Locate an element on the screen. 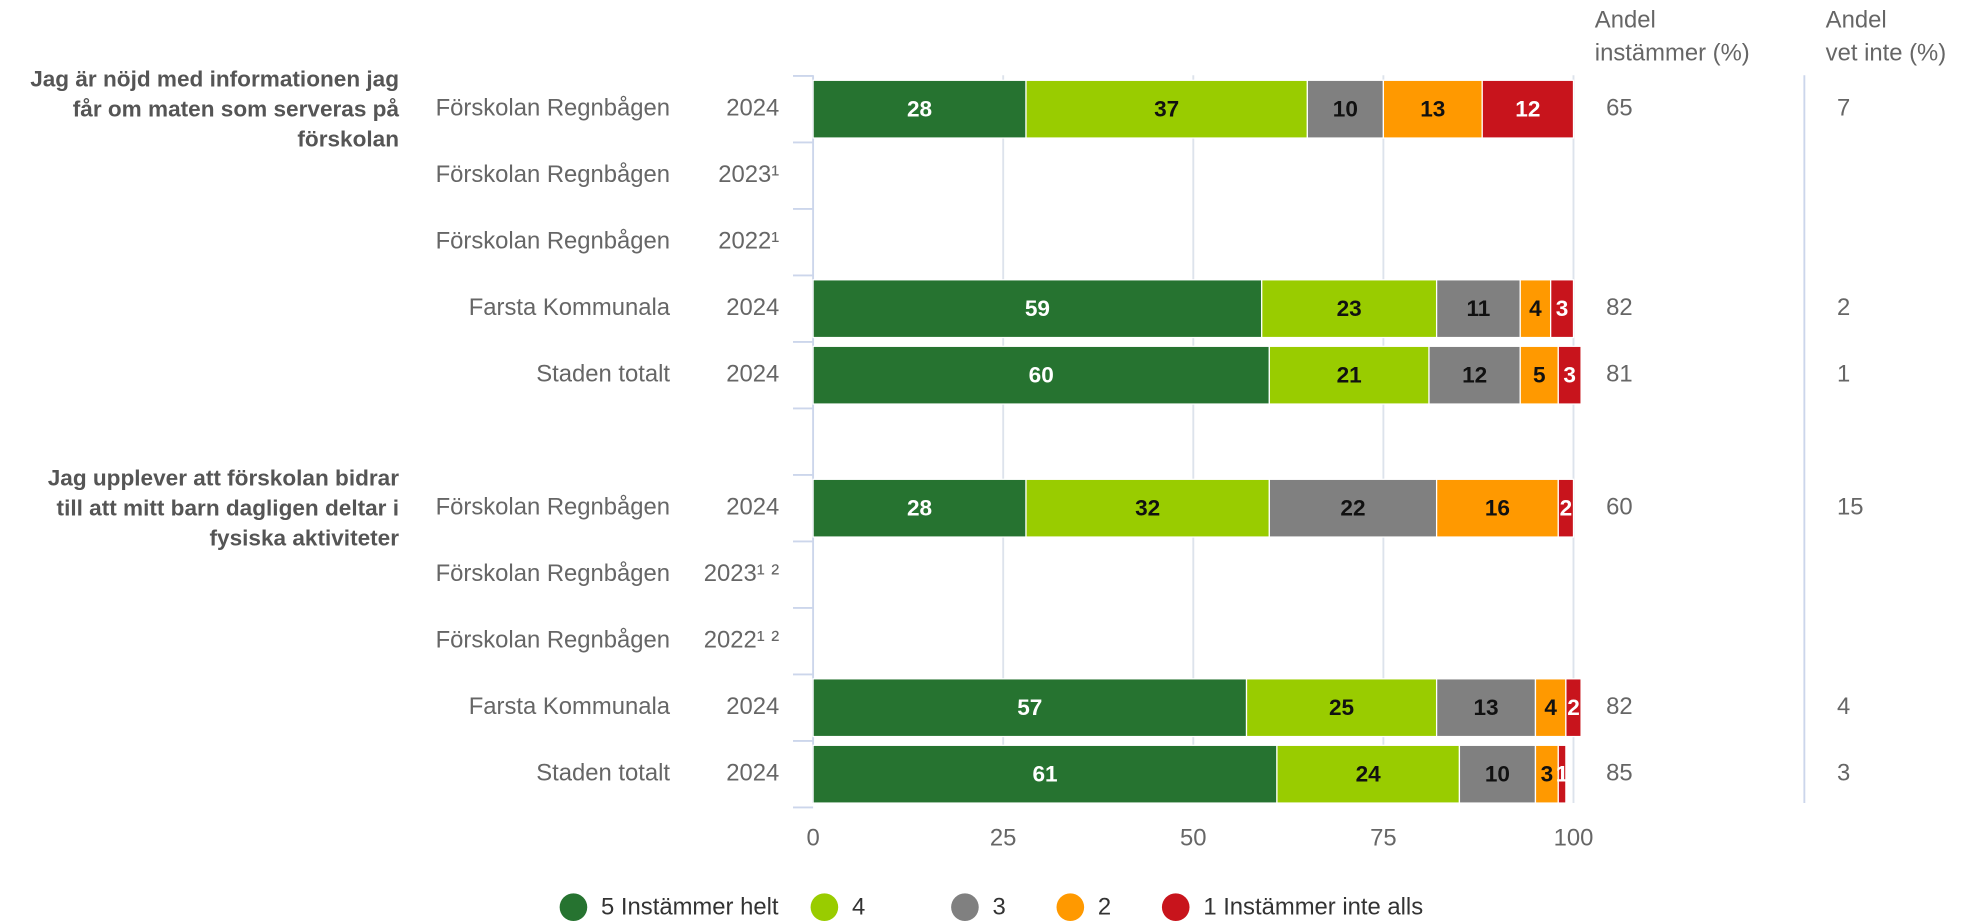 The image size is (1970, 924). data-label: 61 is located at coordinates (1044, 773).